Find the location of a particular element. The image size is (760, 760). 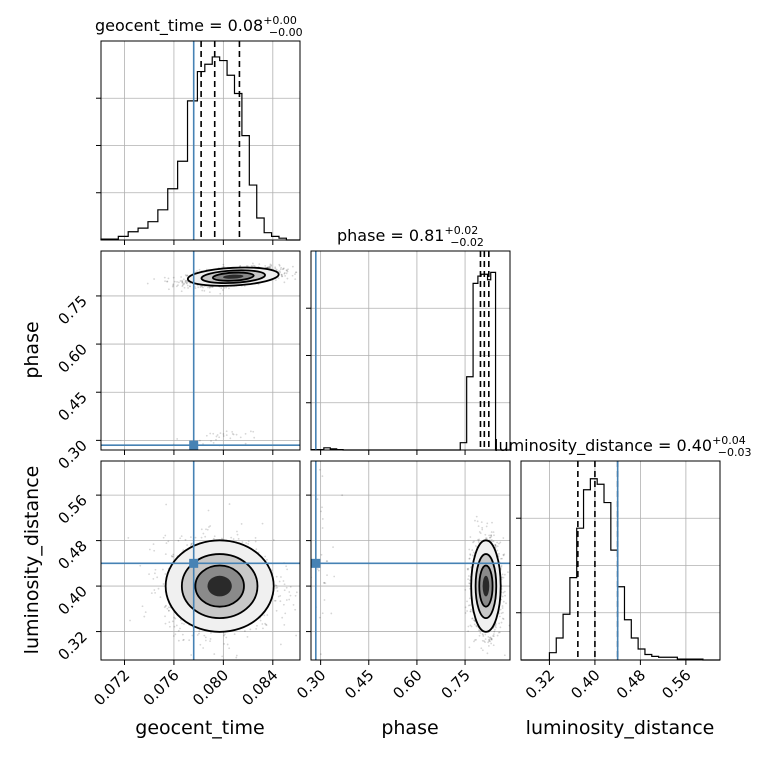

scatter-geocent-time-phase-panel is located at coordinates (198, 352).